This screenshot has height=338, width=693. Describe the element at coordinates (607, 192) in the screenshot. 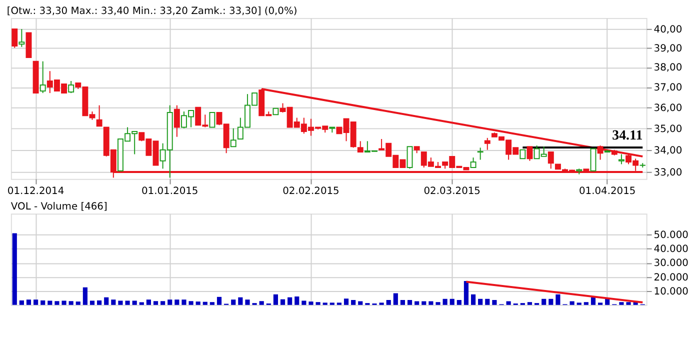

I see `x-tick-label: 01.04.2015` at that location.